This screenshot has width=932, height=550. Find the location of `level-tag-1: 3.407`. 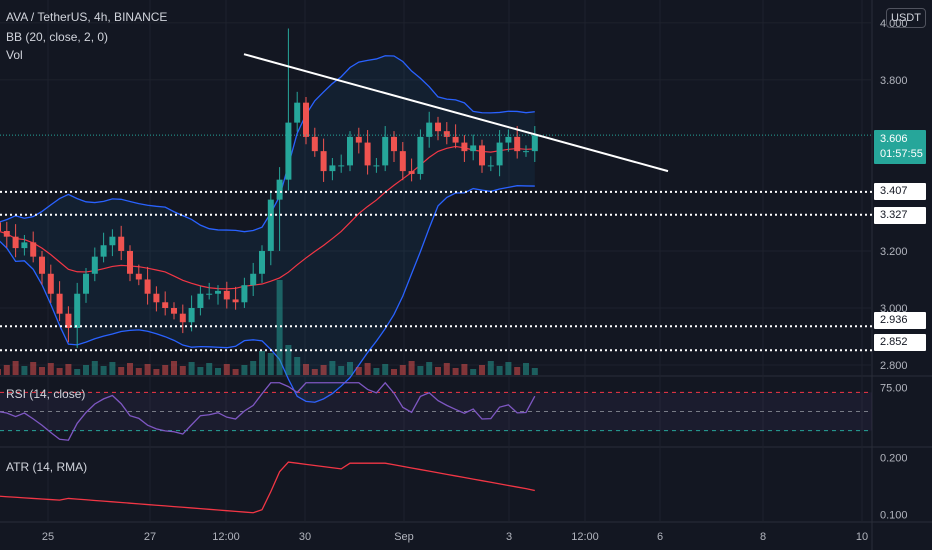

level-tag-1: 3.407 is located at coordinates (900, 191).